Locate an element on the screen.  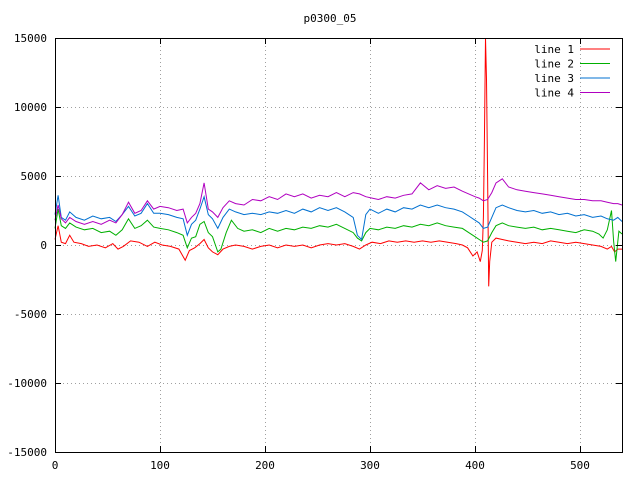
x-tick-label: 200 is located at coordinates (265, 465).